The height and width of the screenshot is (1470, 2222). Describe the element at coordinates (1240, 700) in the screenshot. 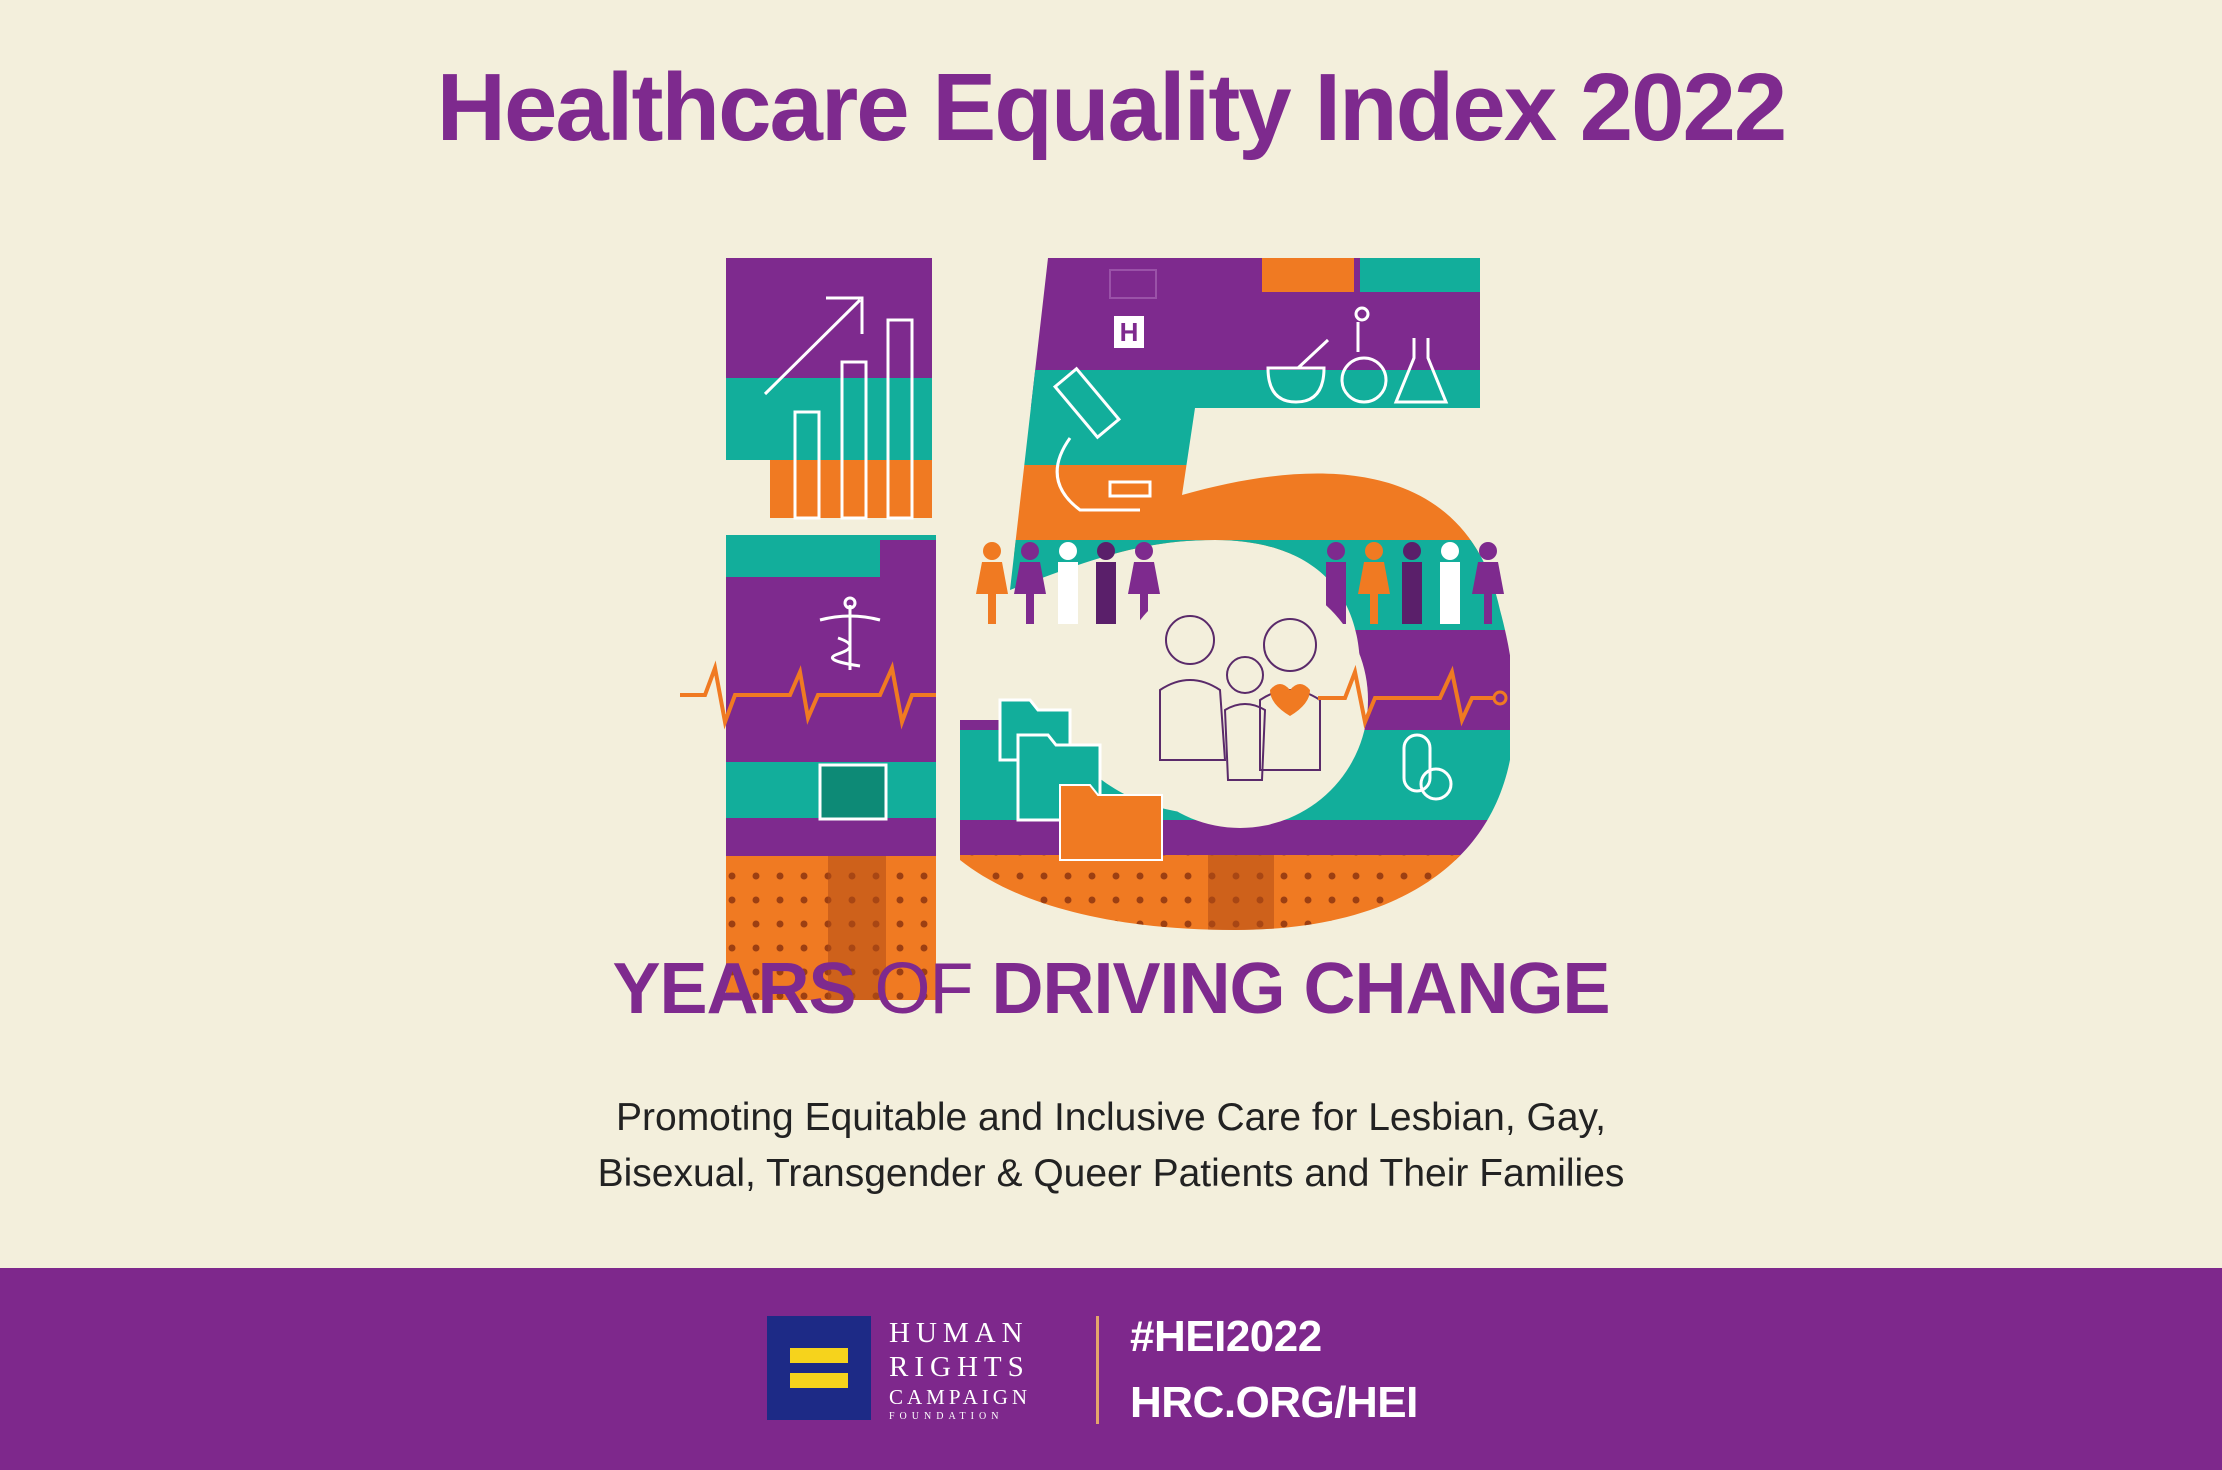

I see `family-portrait` at that location.